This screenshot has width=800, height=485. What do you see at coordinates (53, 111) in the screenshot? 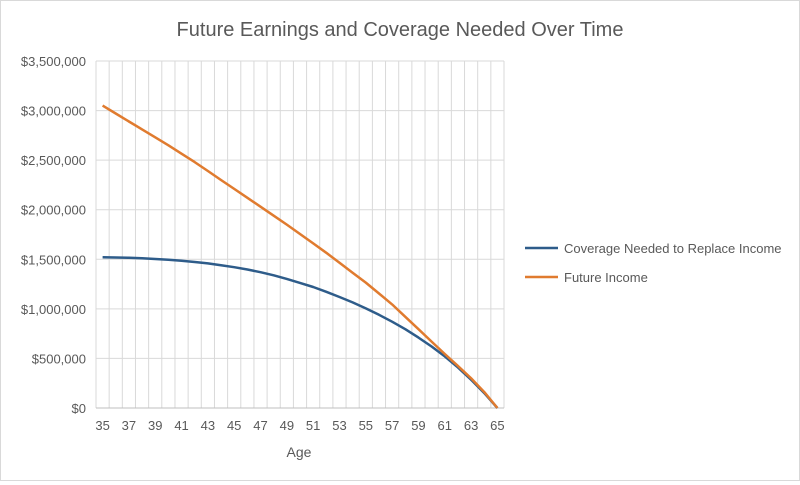
I see `y-tick-label: $3,000,000` at bounding box center [53, 111].